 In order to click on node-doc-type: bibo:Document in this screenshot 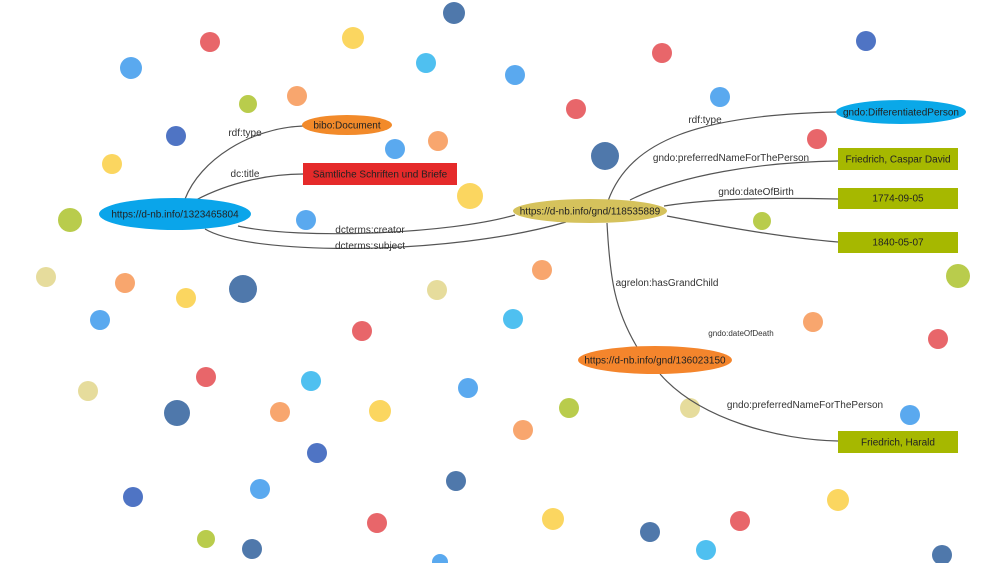, I will do `click(347, 125)`.